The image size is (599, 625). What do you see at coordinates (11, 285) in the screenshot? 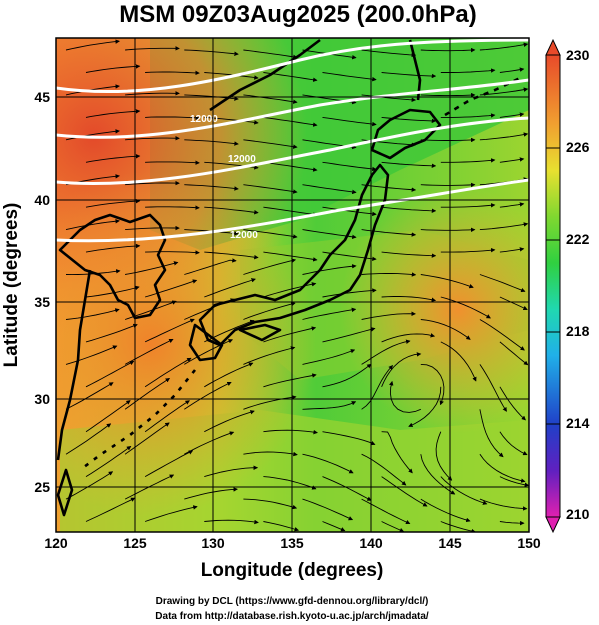
I see `y-axis-label: Latitude (degrees)` at bounding box center [11, 285].